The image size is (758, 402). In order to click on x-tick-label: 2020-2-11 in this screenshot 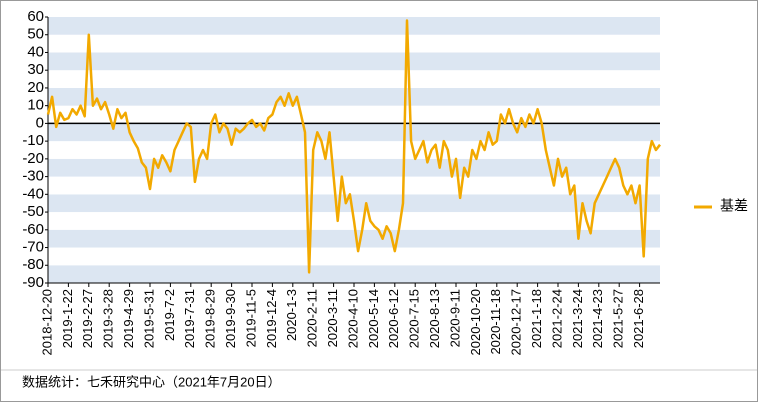, I will do `click(312, 318)`.